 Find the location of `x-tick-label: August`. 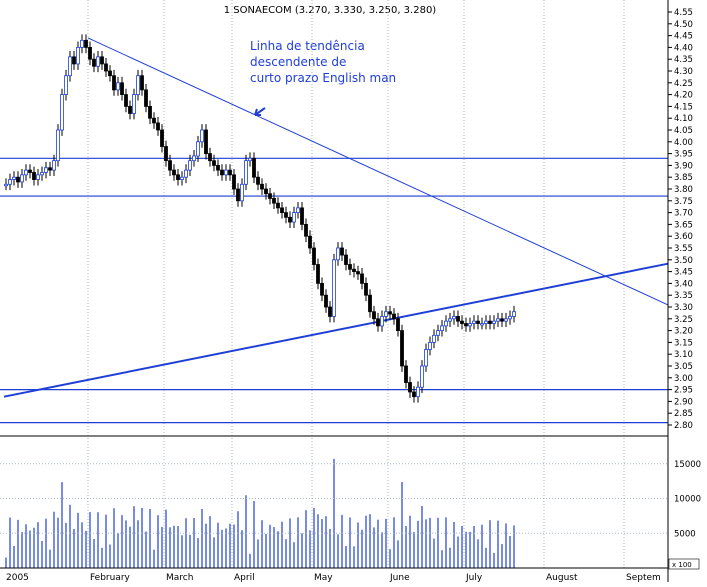

x-tick-label: August is located at coordinates (562, 577).